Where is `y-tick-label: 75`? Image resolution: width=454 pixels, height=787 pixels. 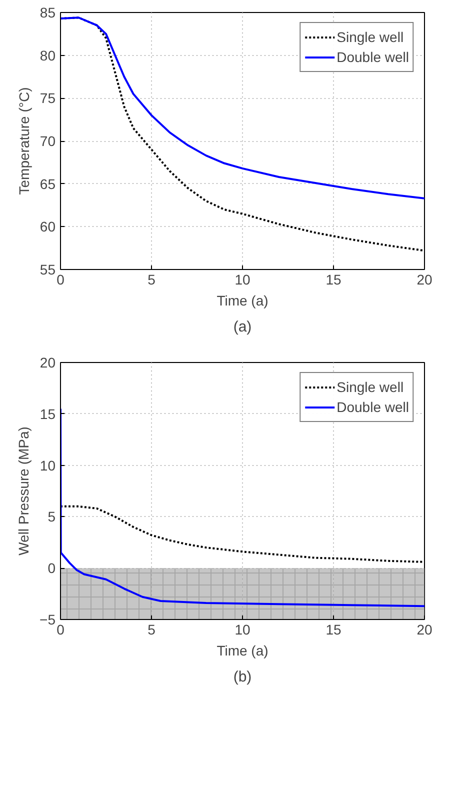 y-tick-label: 75 is located at coordinates (48, 98).